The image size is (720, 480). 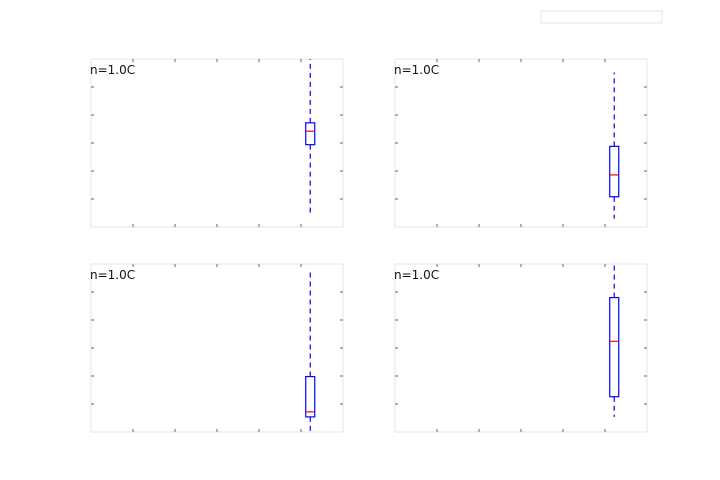 What do you see at coordinates (217, 348) in the screenshot?
I see `subplot-3: n=1.0C` at bounding box center [217, 348].